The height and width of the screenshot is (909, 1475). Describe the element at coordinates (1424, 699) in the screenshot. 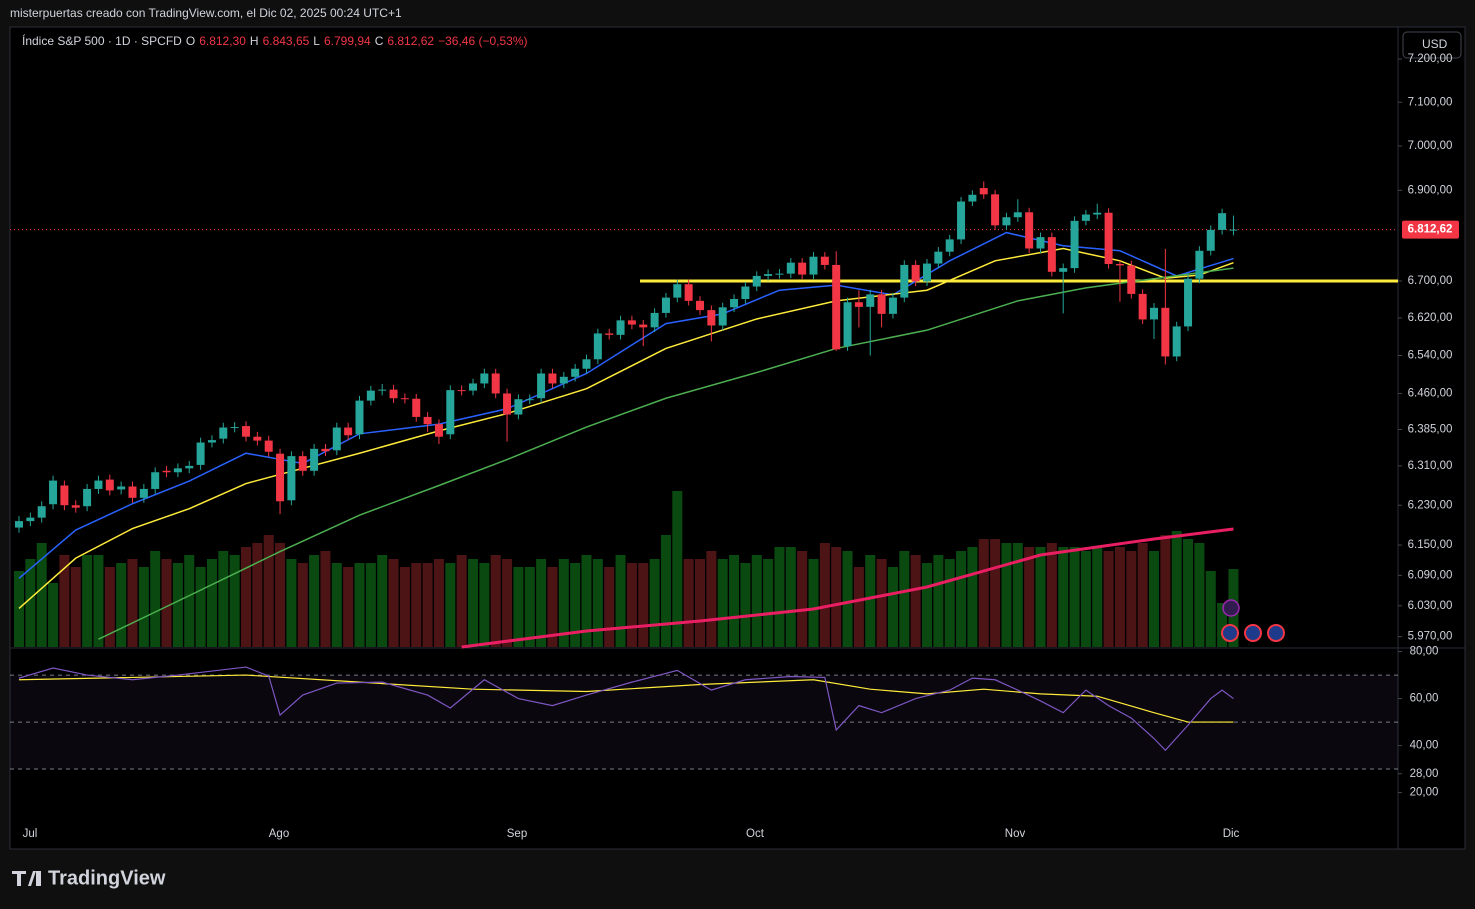

I see `rsi-tick-label: 60,00` at that location.